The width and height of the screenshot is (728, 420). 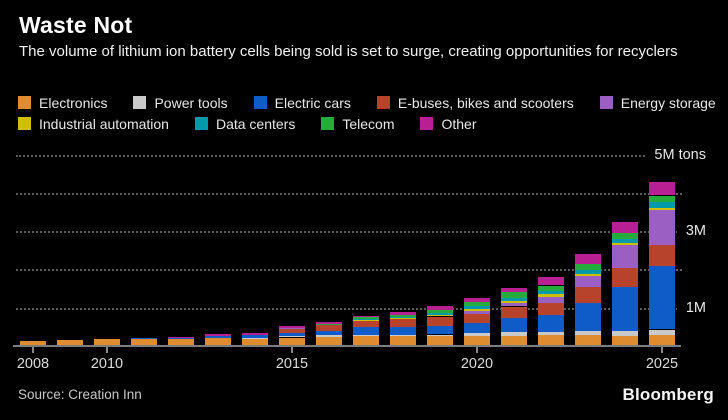 I want to click on gridline-3m, so click(x=349, y=232).